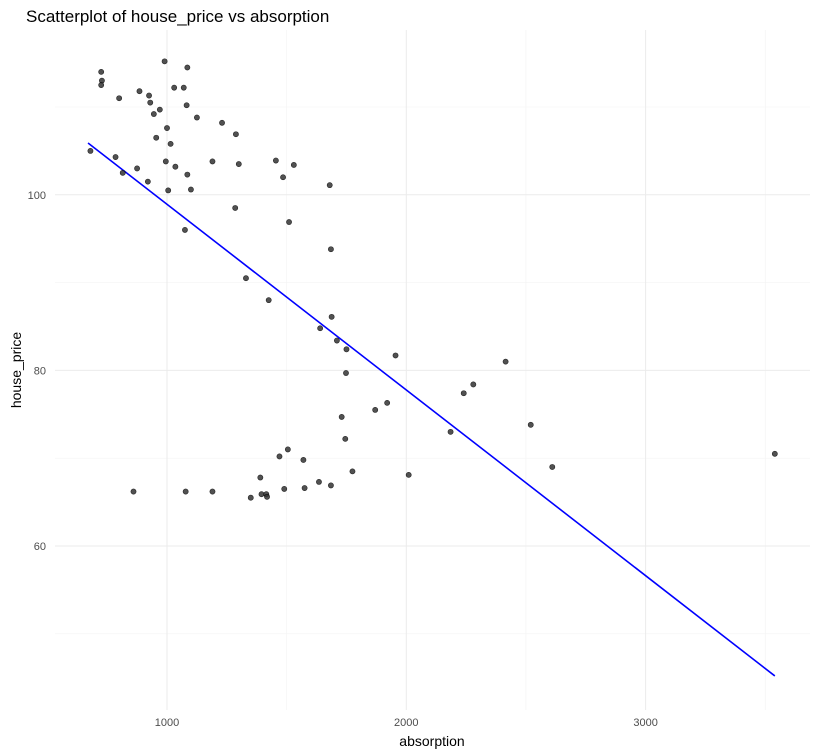  I want to click on y-axis-ticks: 60 80 100, so click(37, 371).